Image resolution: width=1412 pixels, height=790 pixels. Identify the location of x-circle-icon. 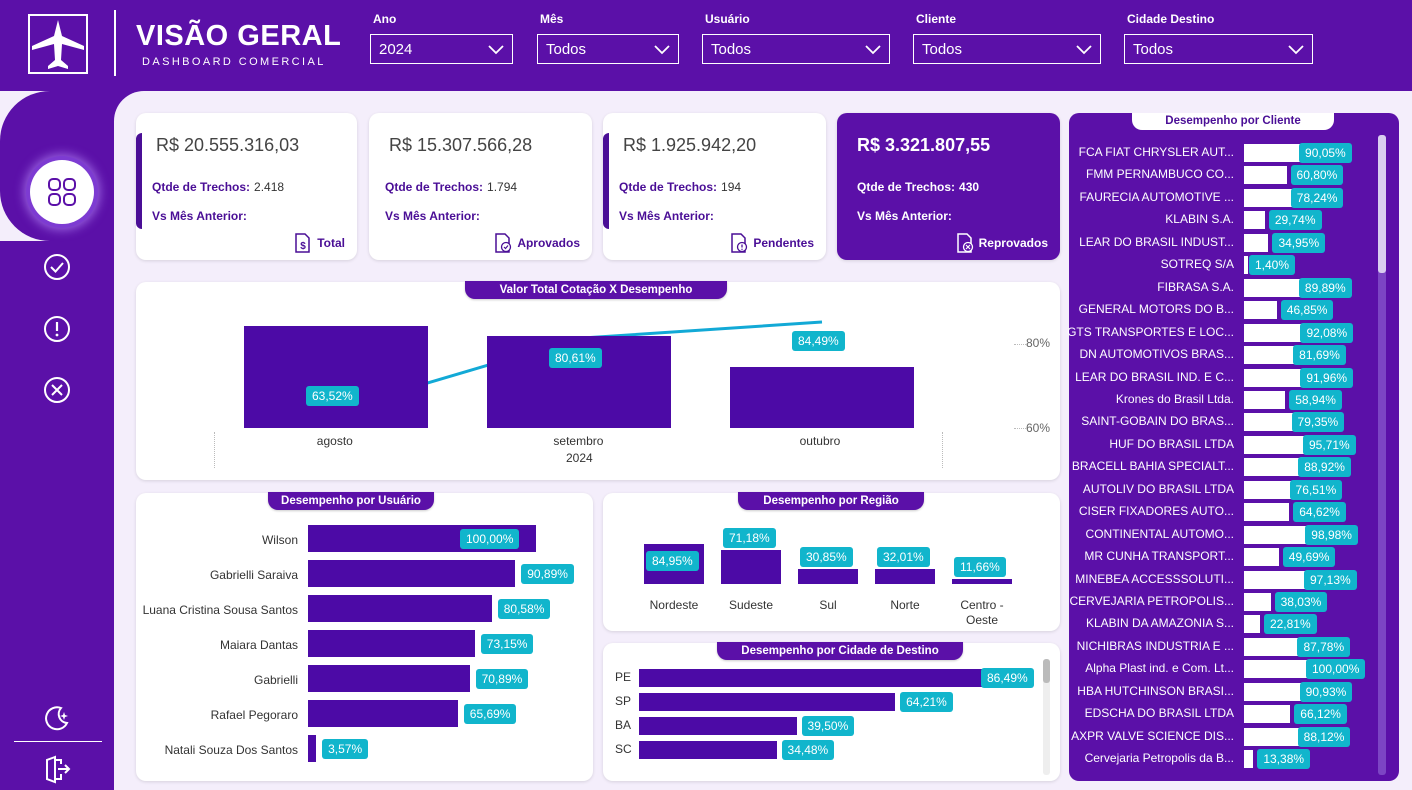
(57, 390).